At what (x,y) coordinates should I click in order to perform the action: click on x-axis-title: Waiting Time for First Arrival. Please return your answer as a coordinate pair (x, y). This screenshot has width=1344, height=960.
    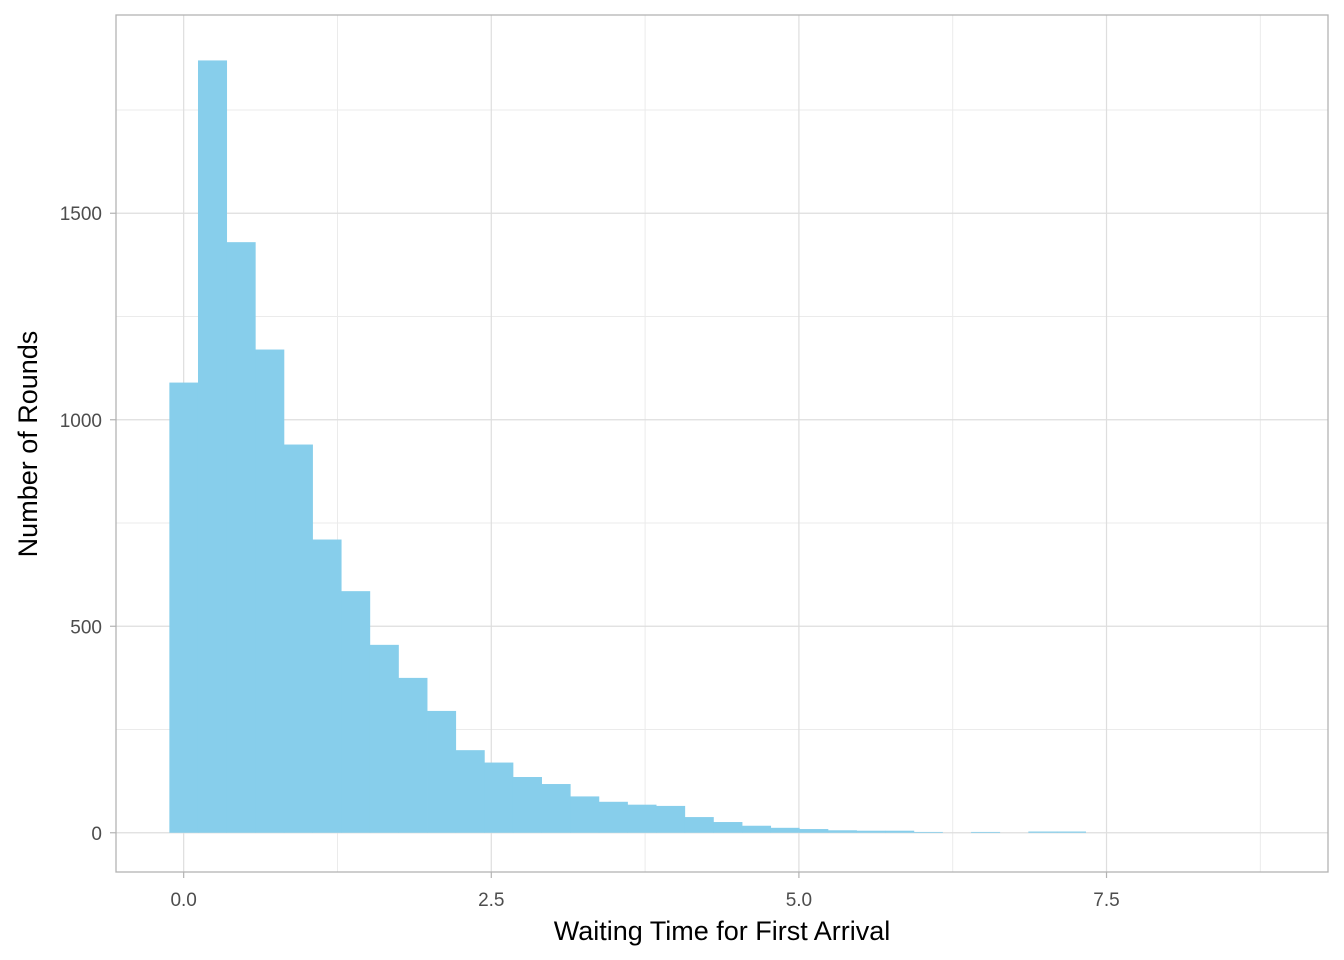
    Looking at the image, I should click on (722, 931).